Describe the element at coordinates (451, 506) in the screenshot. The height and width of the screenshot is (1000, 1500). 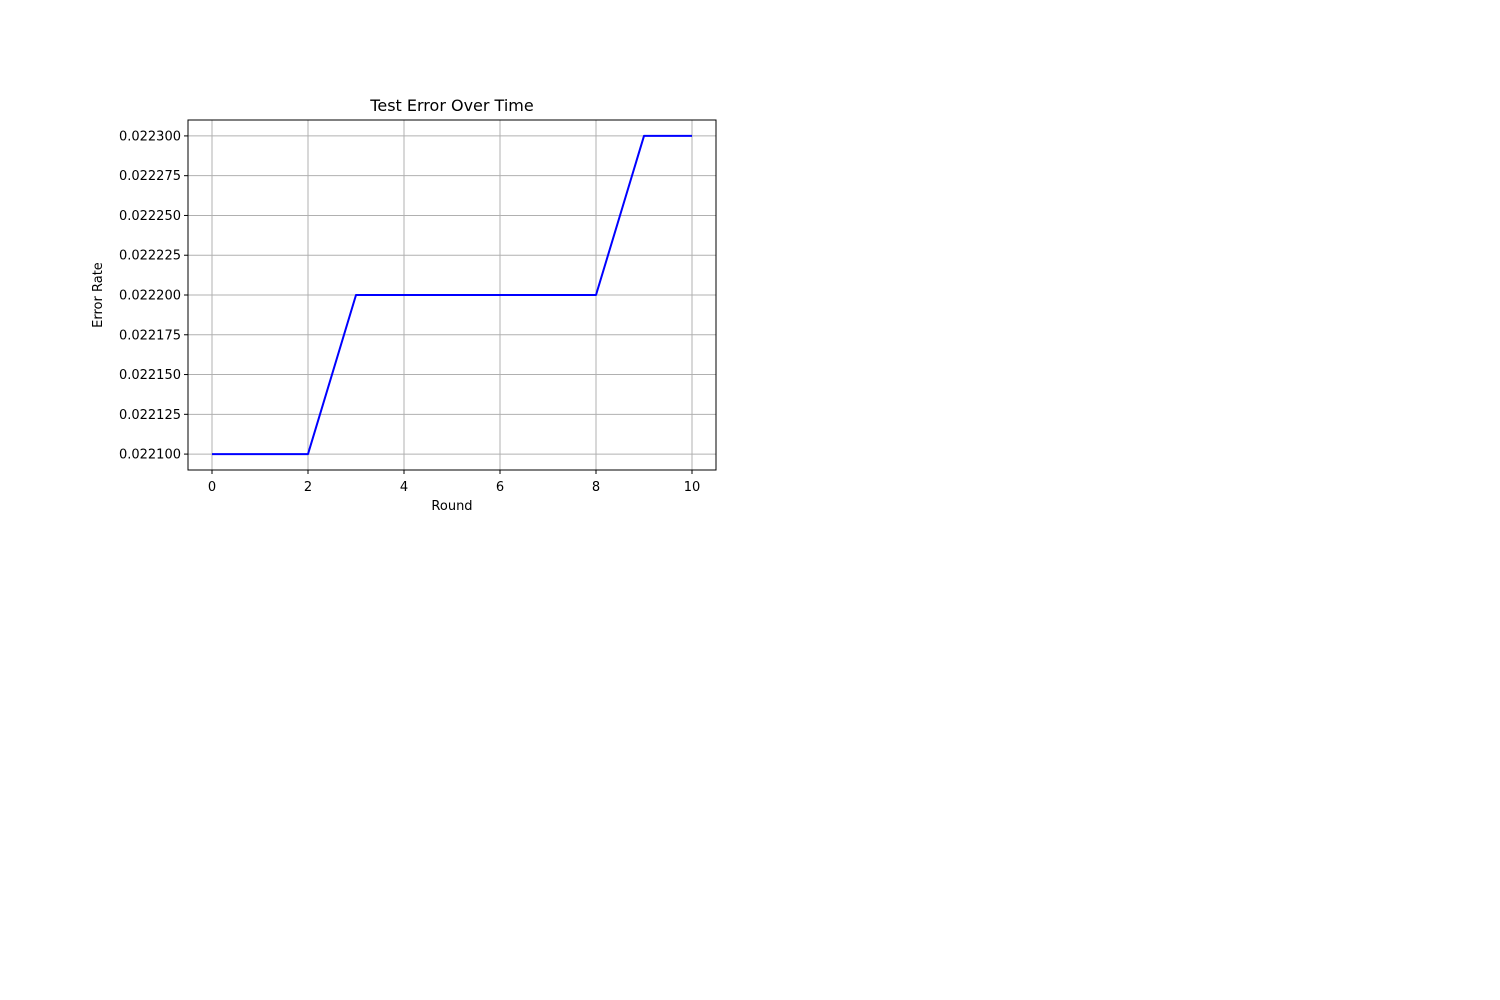
I see `x-axis-title: Round` at that location.